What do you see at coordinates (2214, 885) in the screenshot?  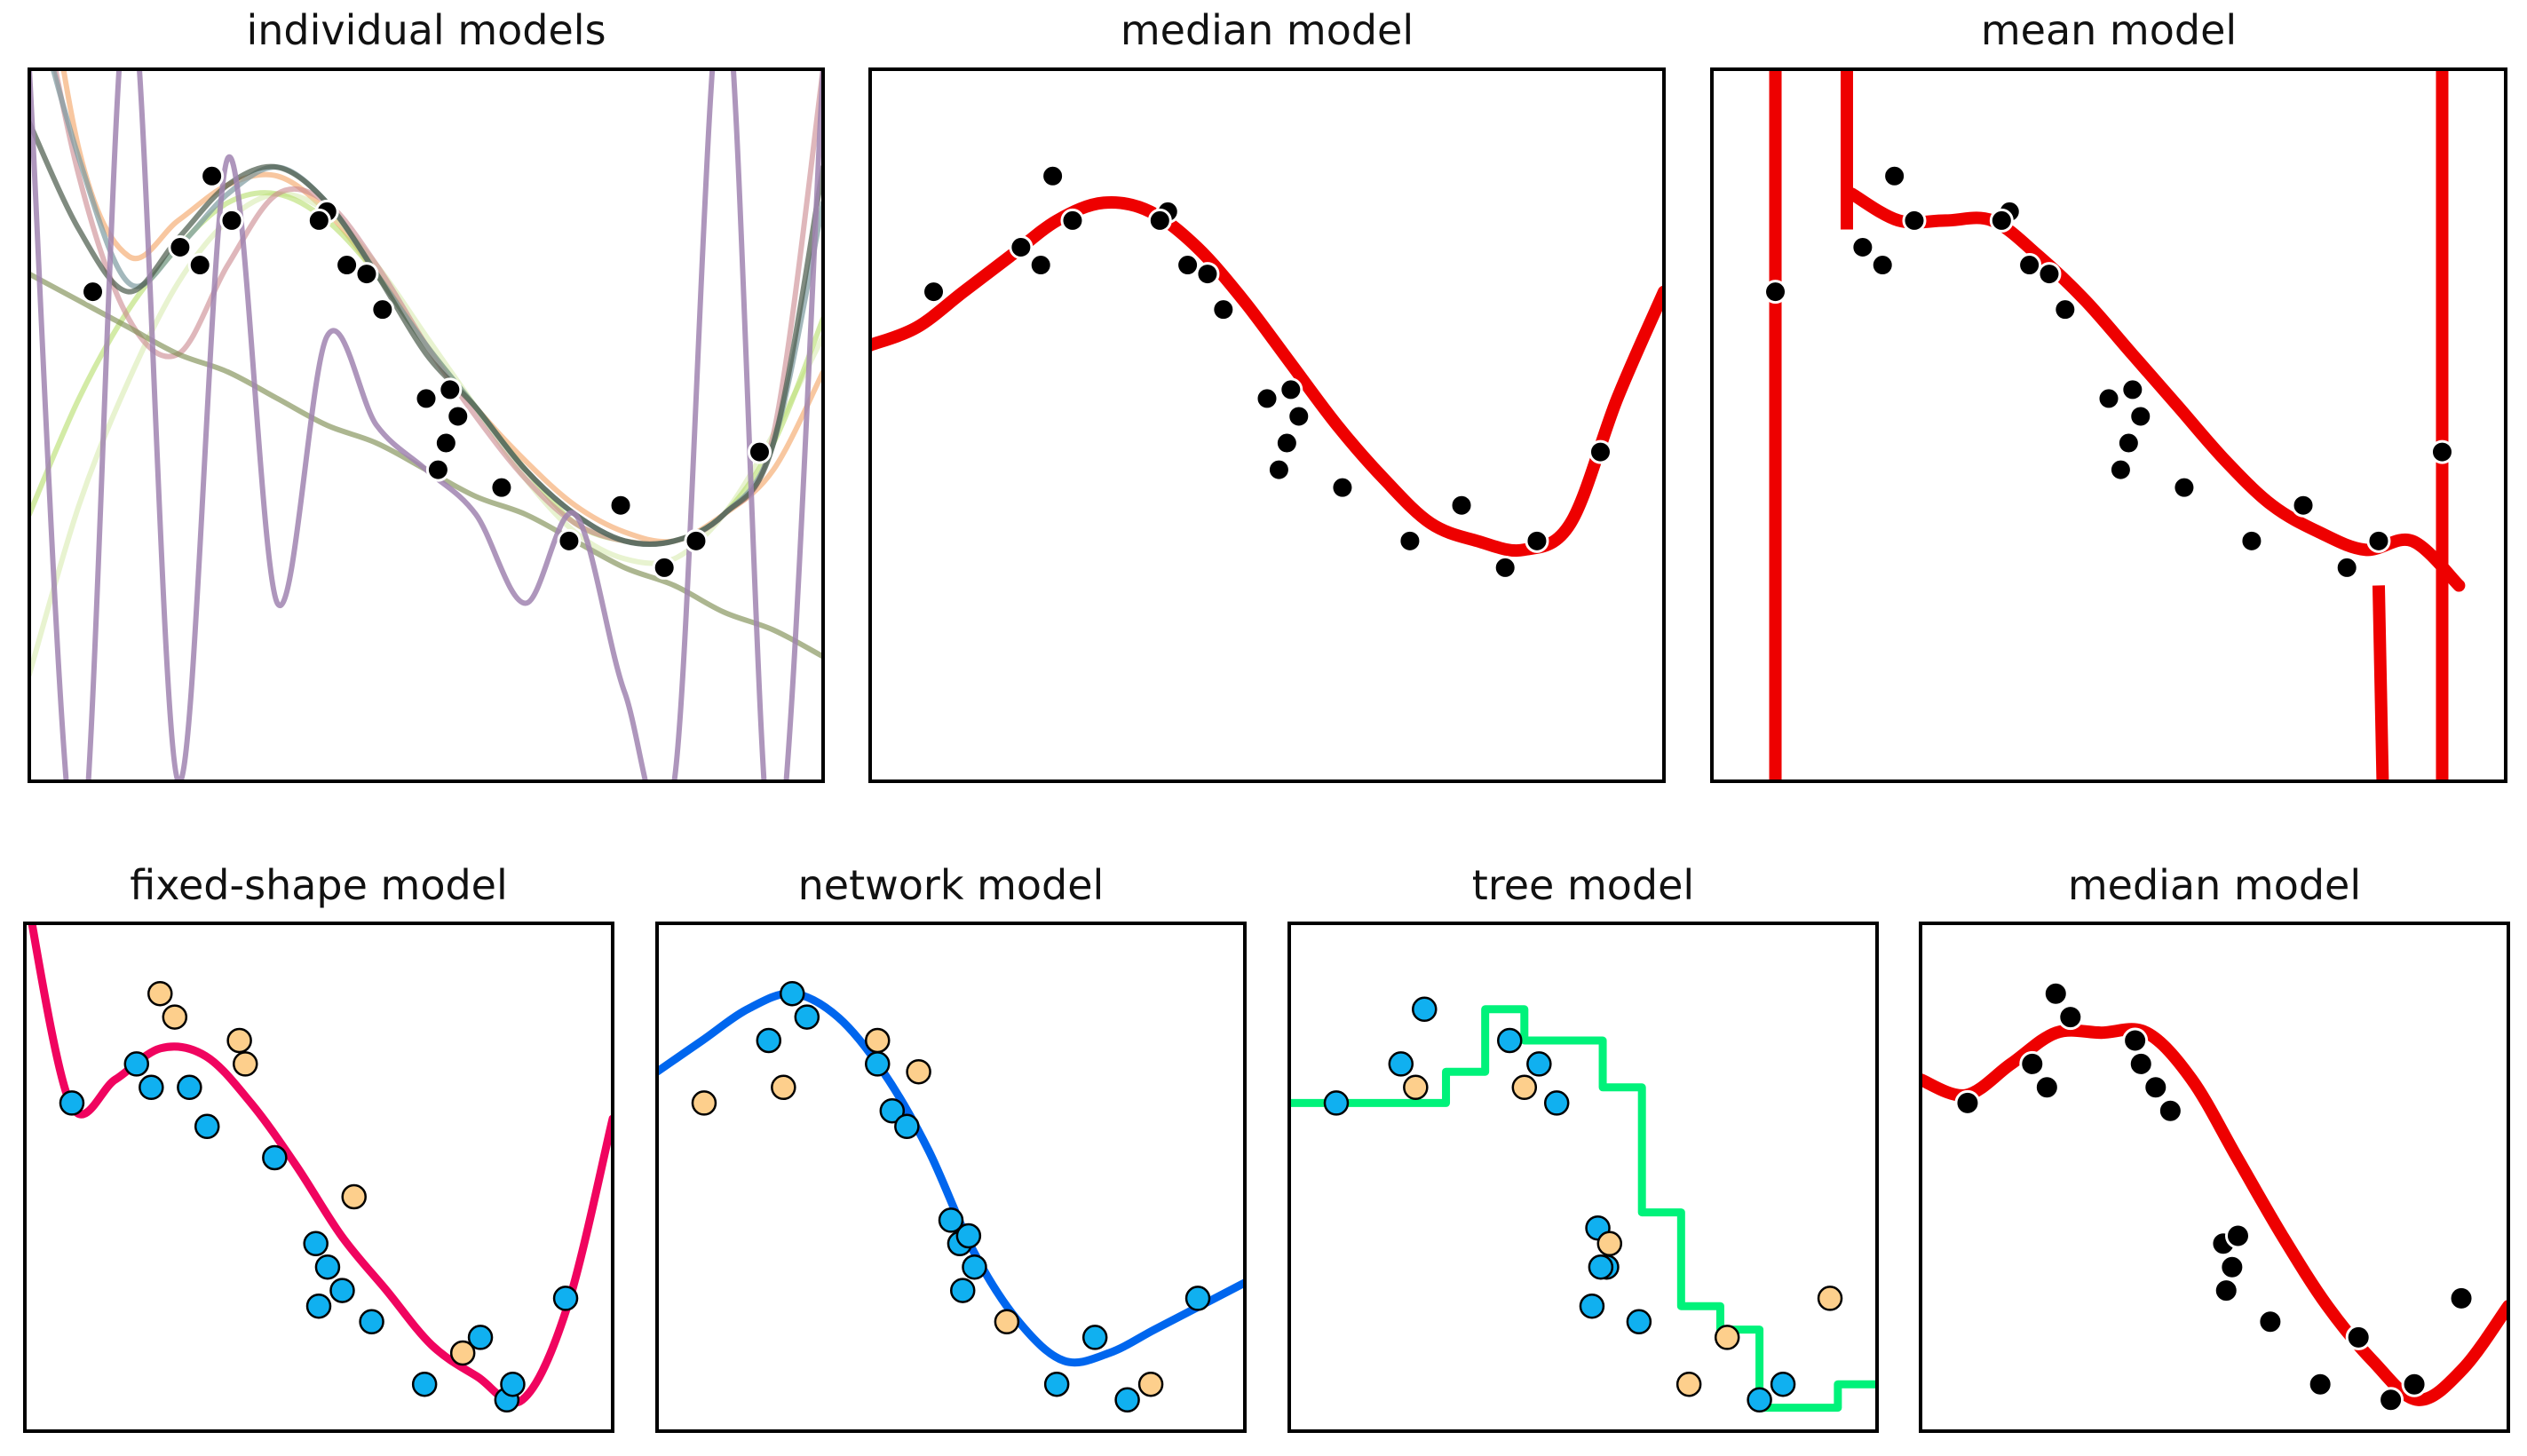 I see `chart-title: median model` at bounding box center [2214, 885].